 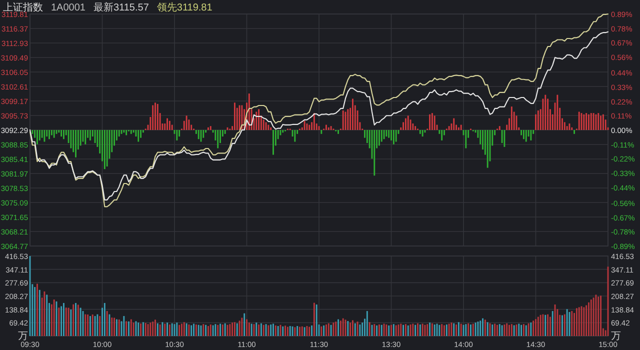 I want to click on chart-subtitle: 1A0001, so click(x=68, y=8).